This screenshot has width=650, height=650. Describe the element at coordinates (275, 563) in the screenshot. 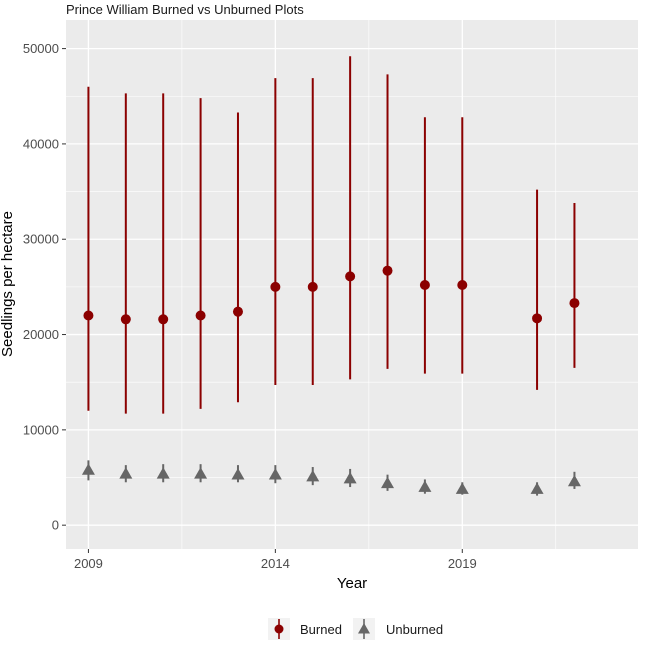

I see `x-tick-label: 2014` at that location.